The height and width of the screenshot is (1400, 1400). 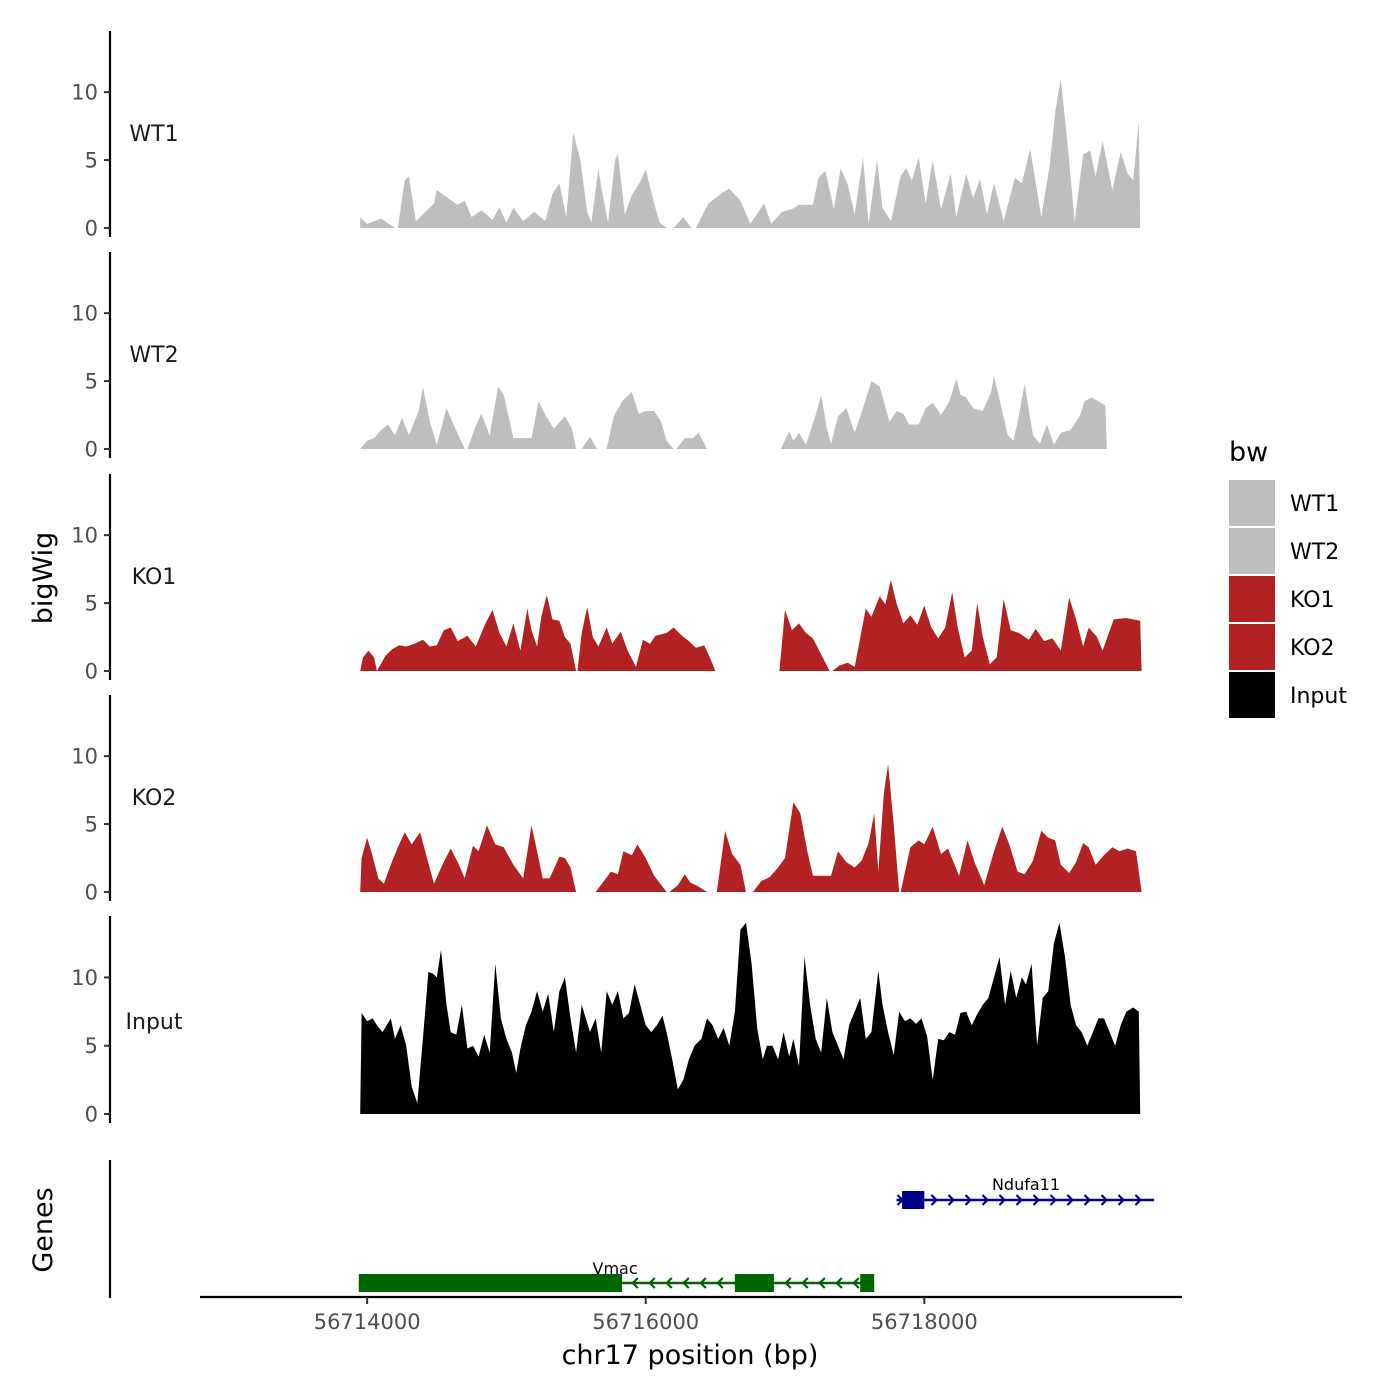 What do you see at coordinates (91, 161) in the screenshot?
I see `y-tick-label-wt1-5: 5` at bounding box center [91, 161].